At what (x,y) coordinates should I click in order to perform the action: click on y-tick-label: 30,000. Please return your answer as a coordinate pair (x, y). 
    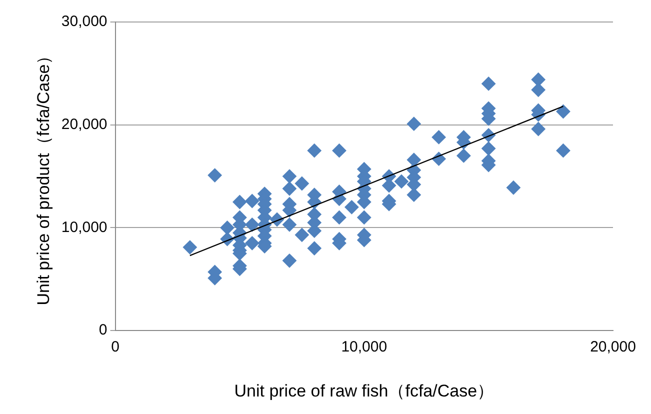
    Looking at the image, I should click on (84, 21).